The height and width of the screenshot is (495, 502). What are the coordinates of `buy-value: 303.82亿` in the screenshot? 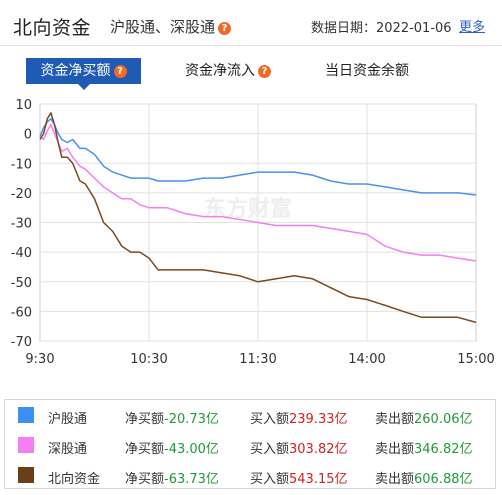 It's located at (318, 449).